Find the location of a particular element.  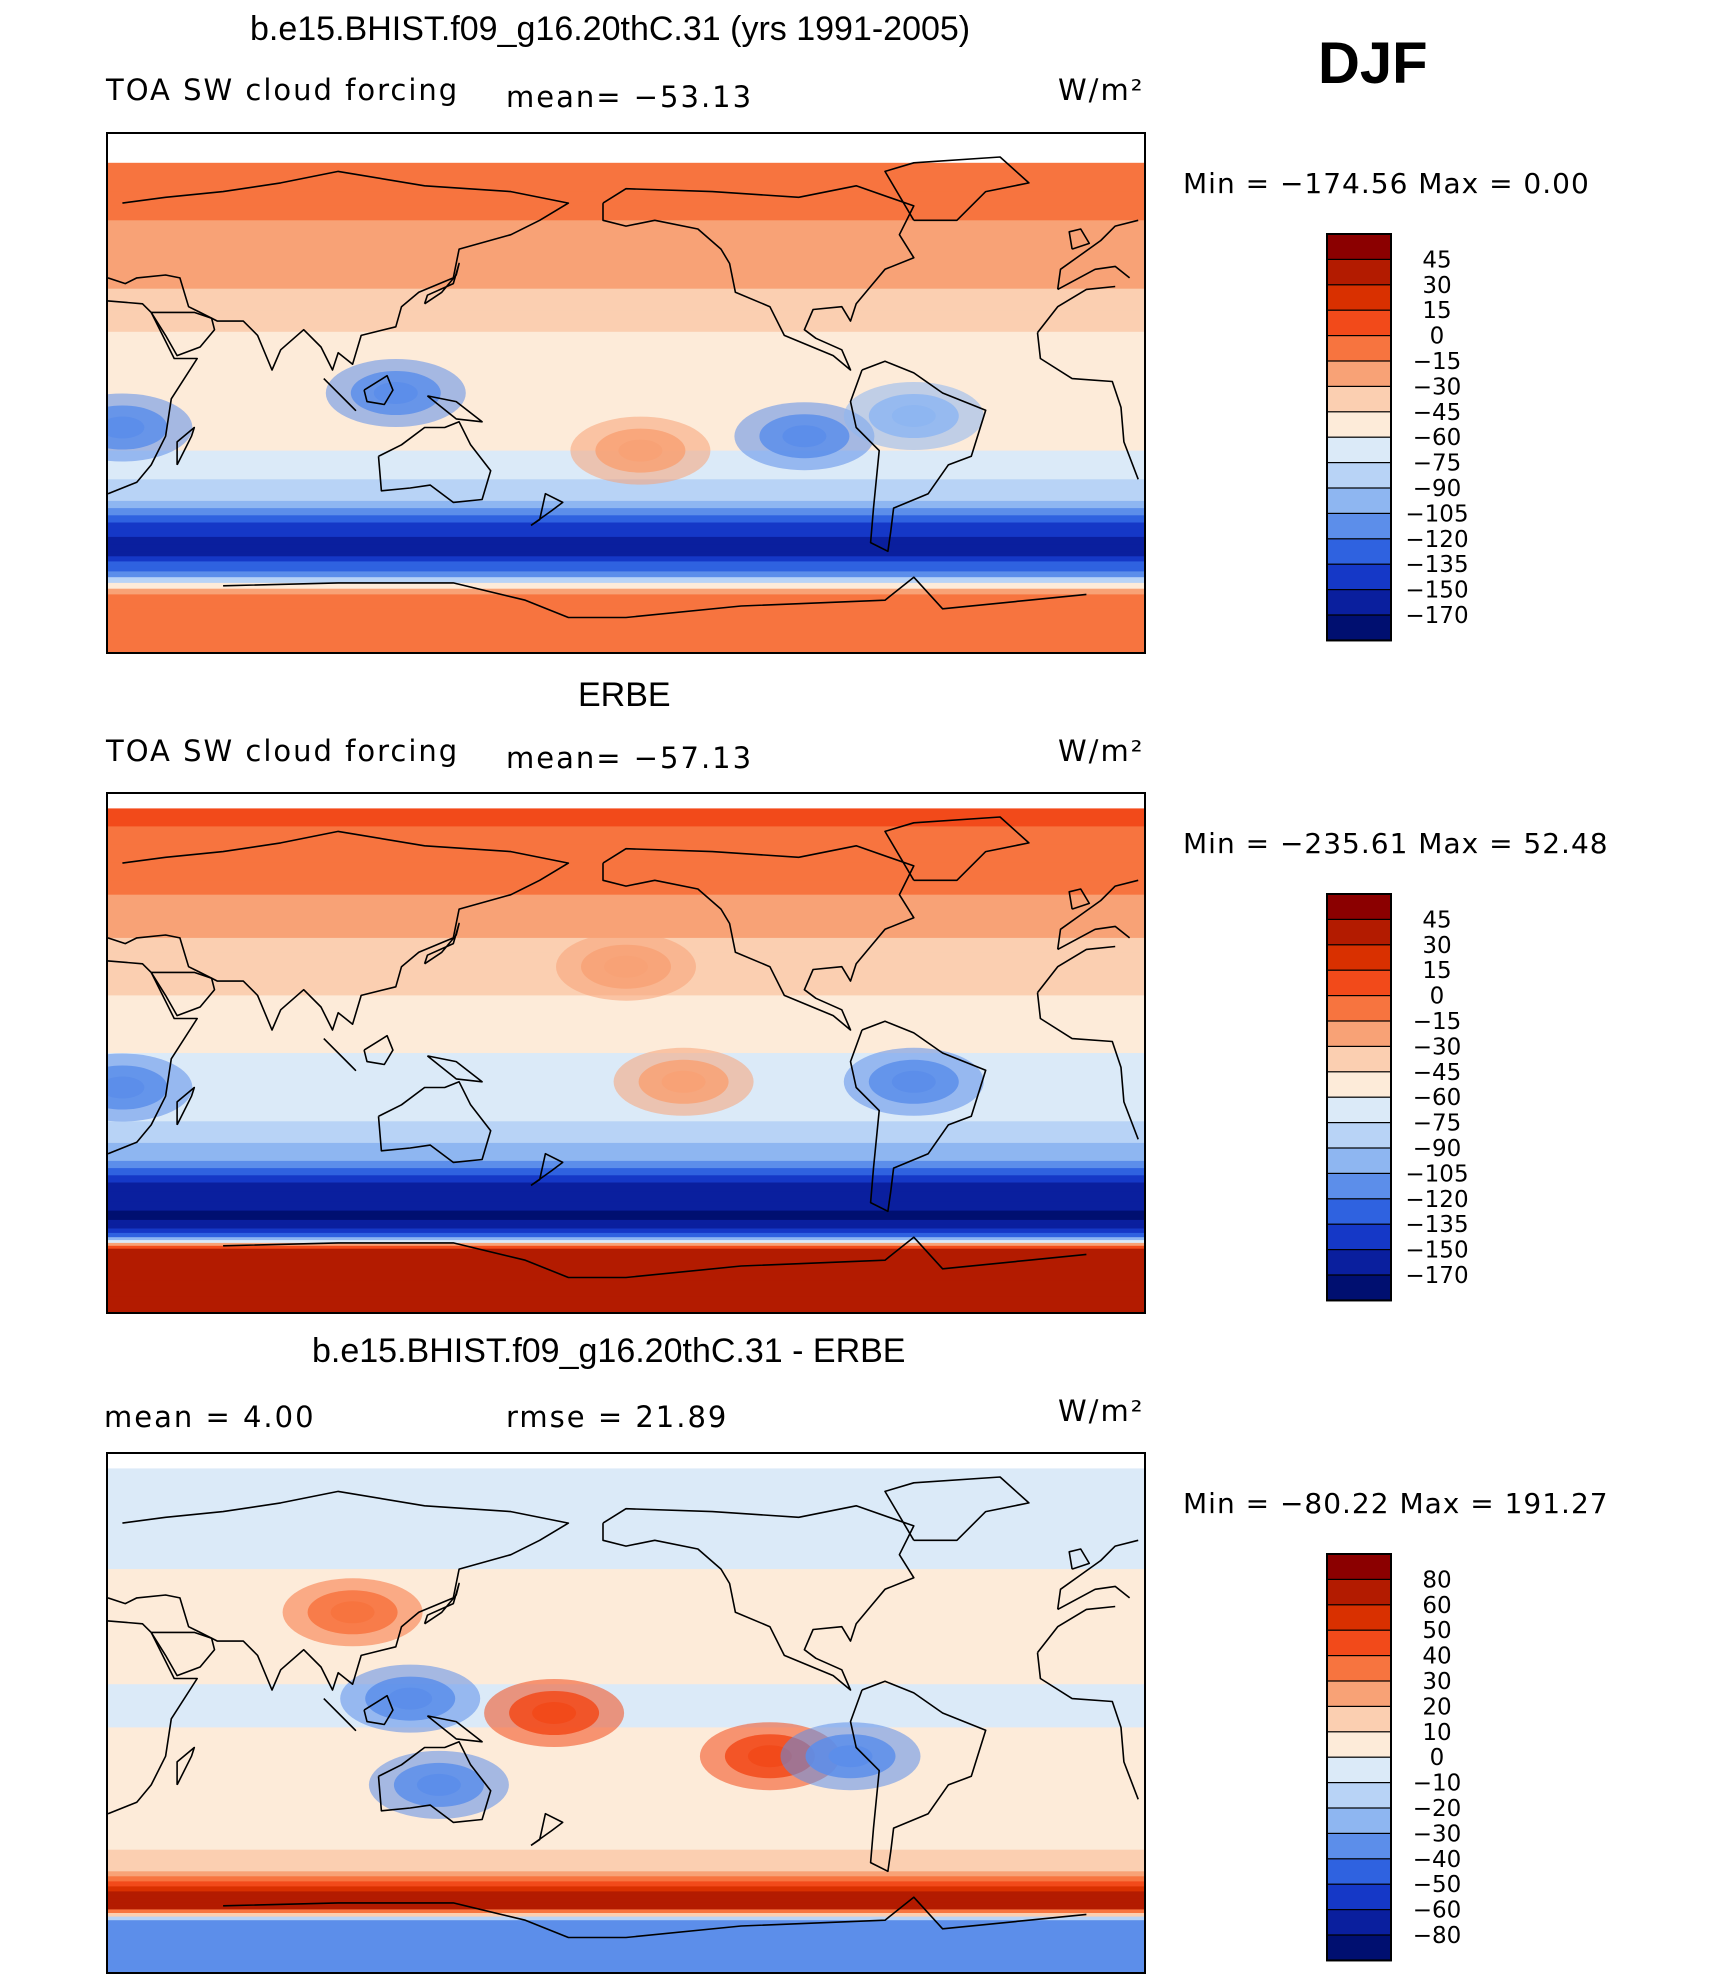

colorbar-tick-label: 30 is located at coordinates (1436, 286).